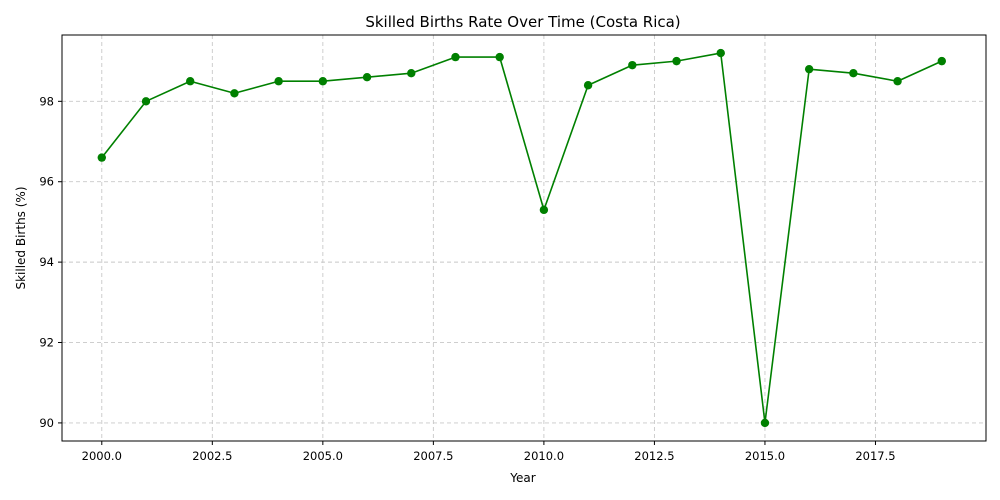  I want to click on x-tick-label: 2012.5, so click(654, 456).